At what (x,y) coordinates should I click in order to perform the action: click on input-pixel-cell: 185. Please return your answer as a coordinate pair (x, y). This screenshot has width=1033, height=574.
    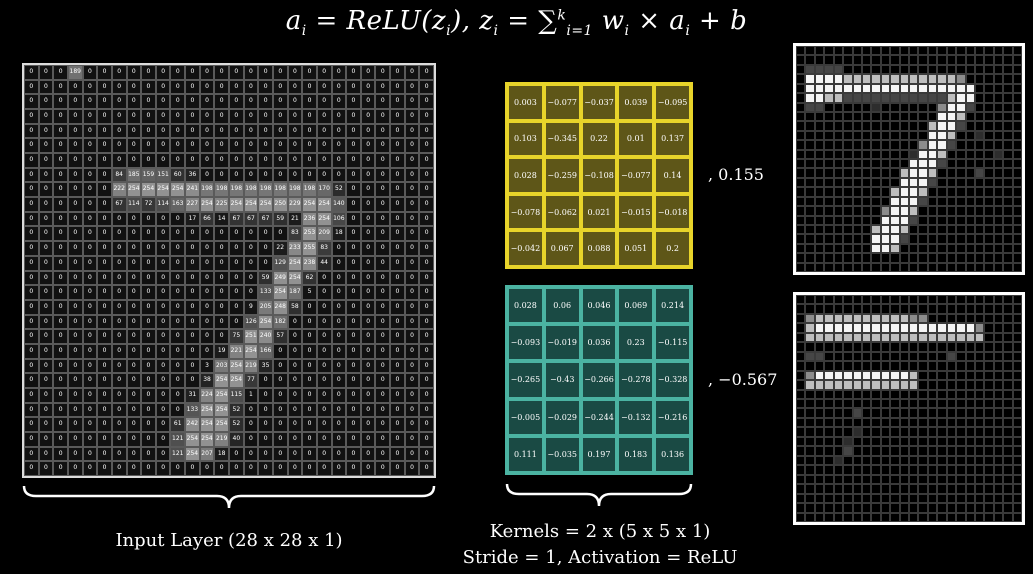
    Looking at the image, I should click on (134, 175).